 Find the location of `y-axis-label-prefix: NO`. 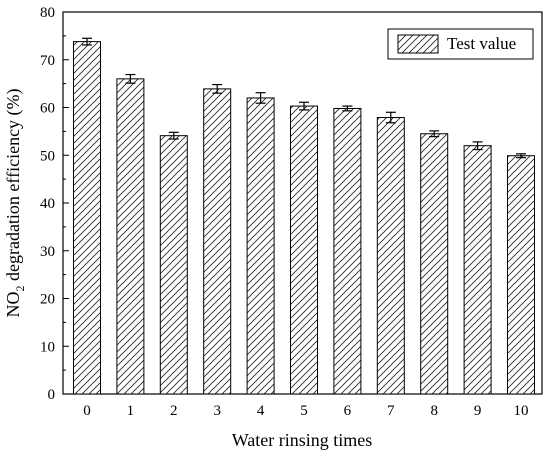

y-axis-label-prefix: NO is located at coordinates (13, 305).